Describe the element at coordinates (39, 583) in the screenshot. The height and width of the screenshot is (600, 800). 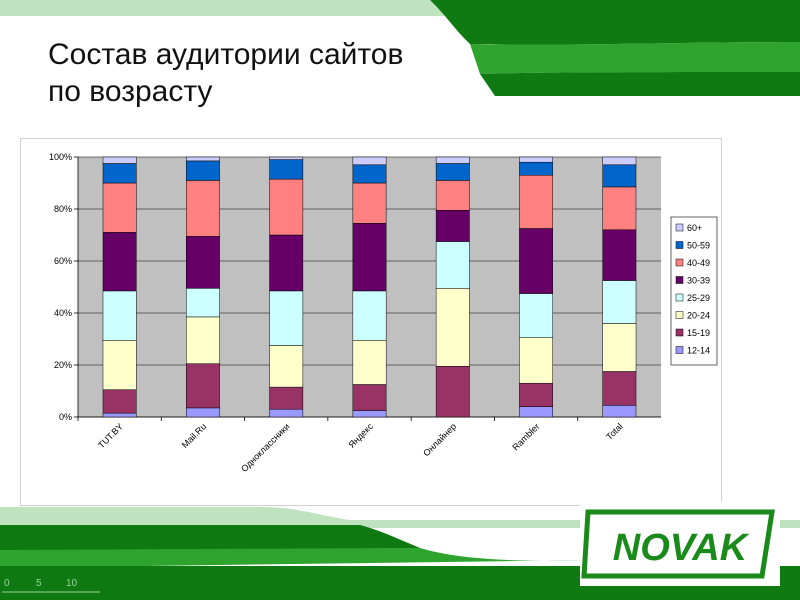
I see `ruler-tick-5: 5` at that location.